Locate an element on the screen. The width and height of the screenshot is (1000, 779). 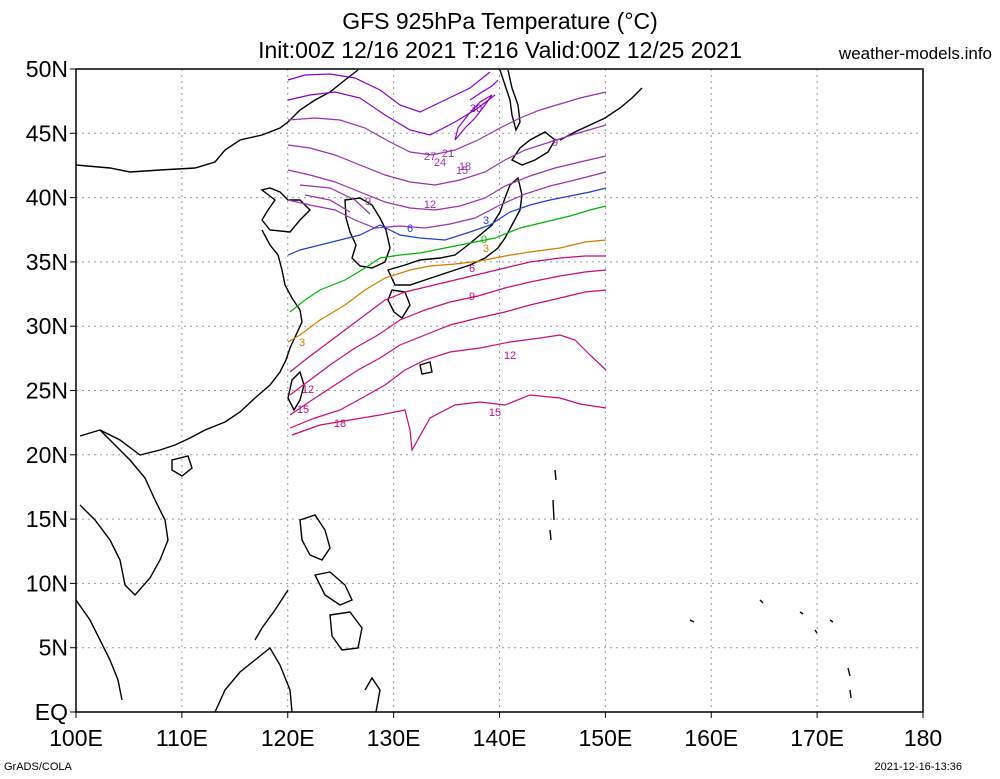
lat-label: 20N is located at coordinates (47, 455).